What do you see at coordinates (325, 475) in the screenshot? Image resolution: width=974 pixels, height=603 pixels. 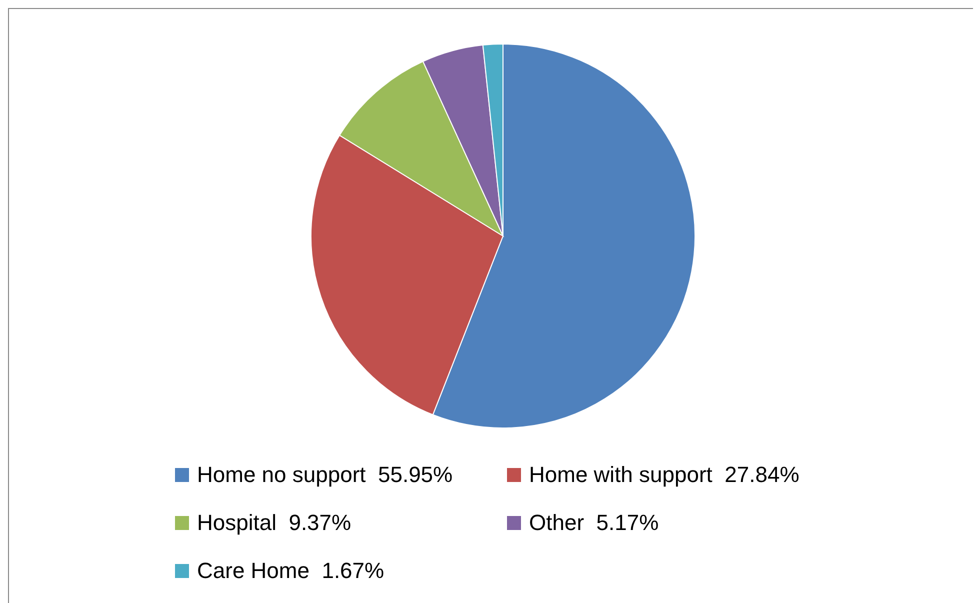 I see `legend-label: Home no support 55.95%` at bounding box center [325, 475].